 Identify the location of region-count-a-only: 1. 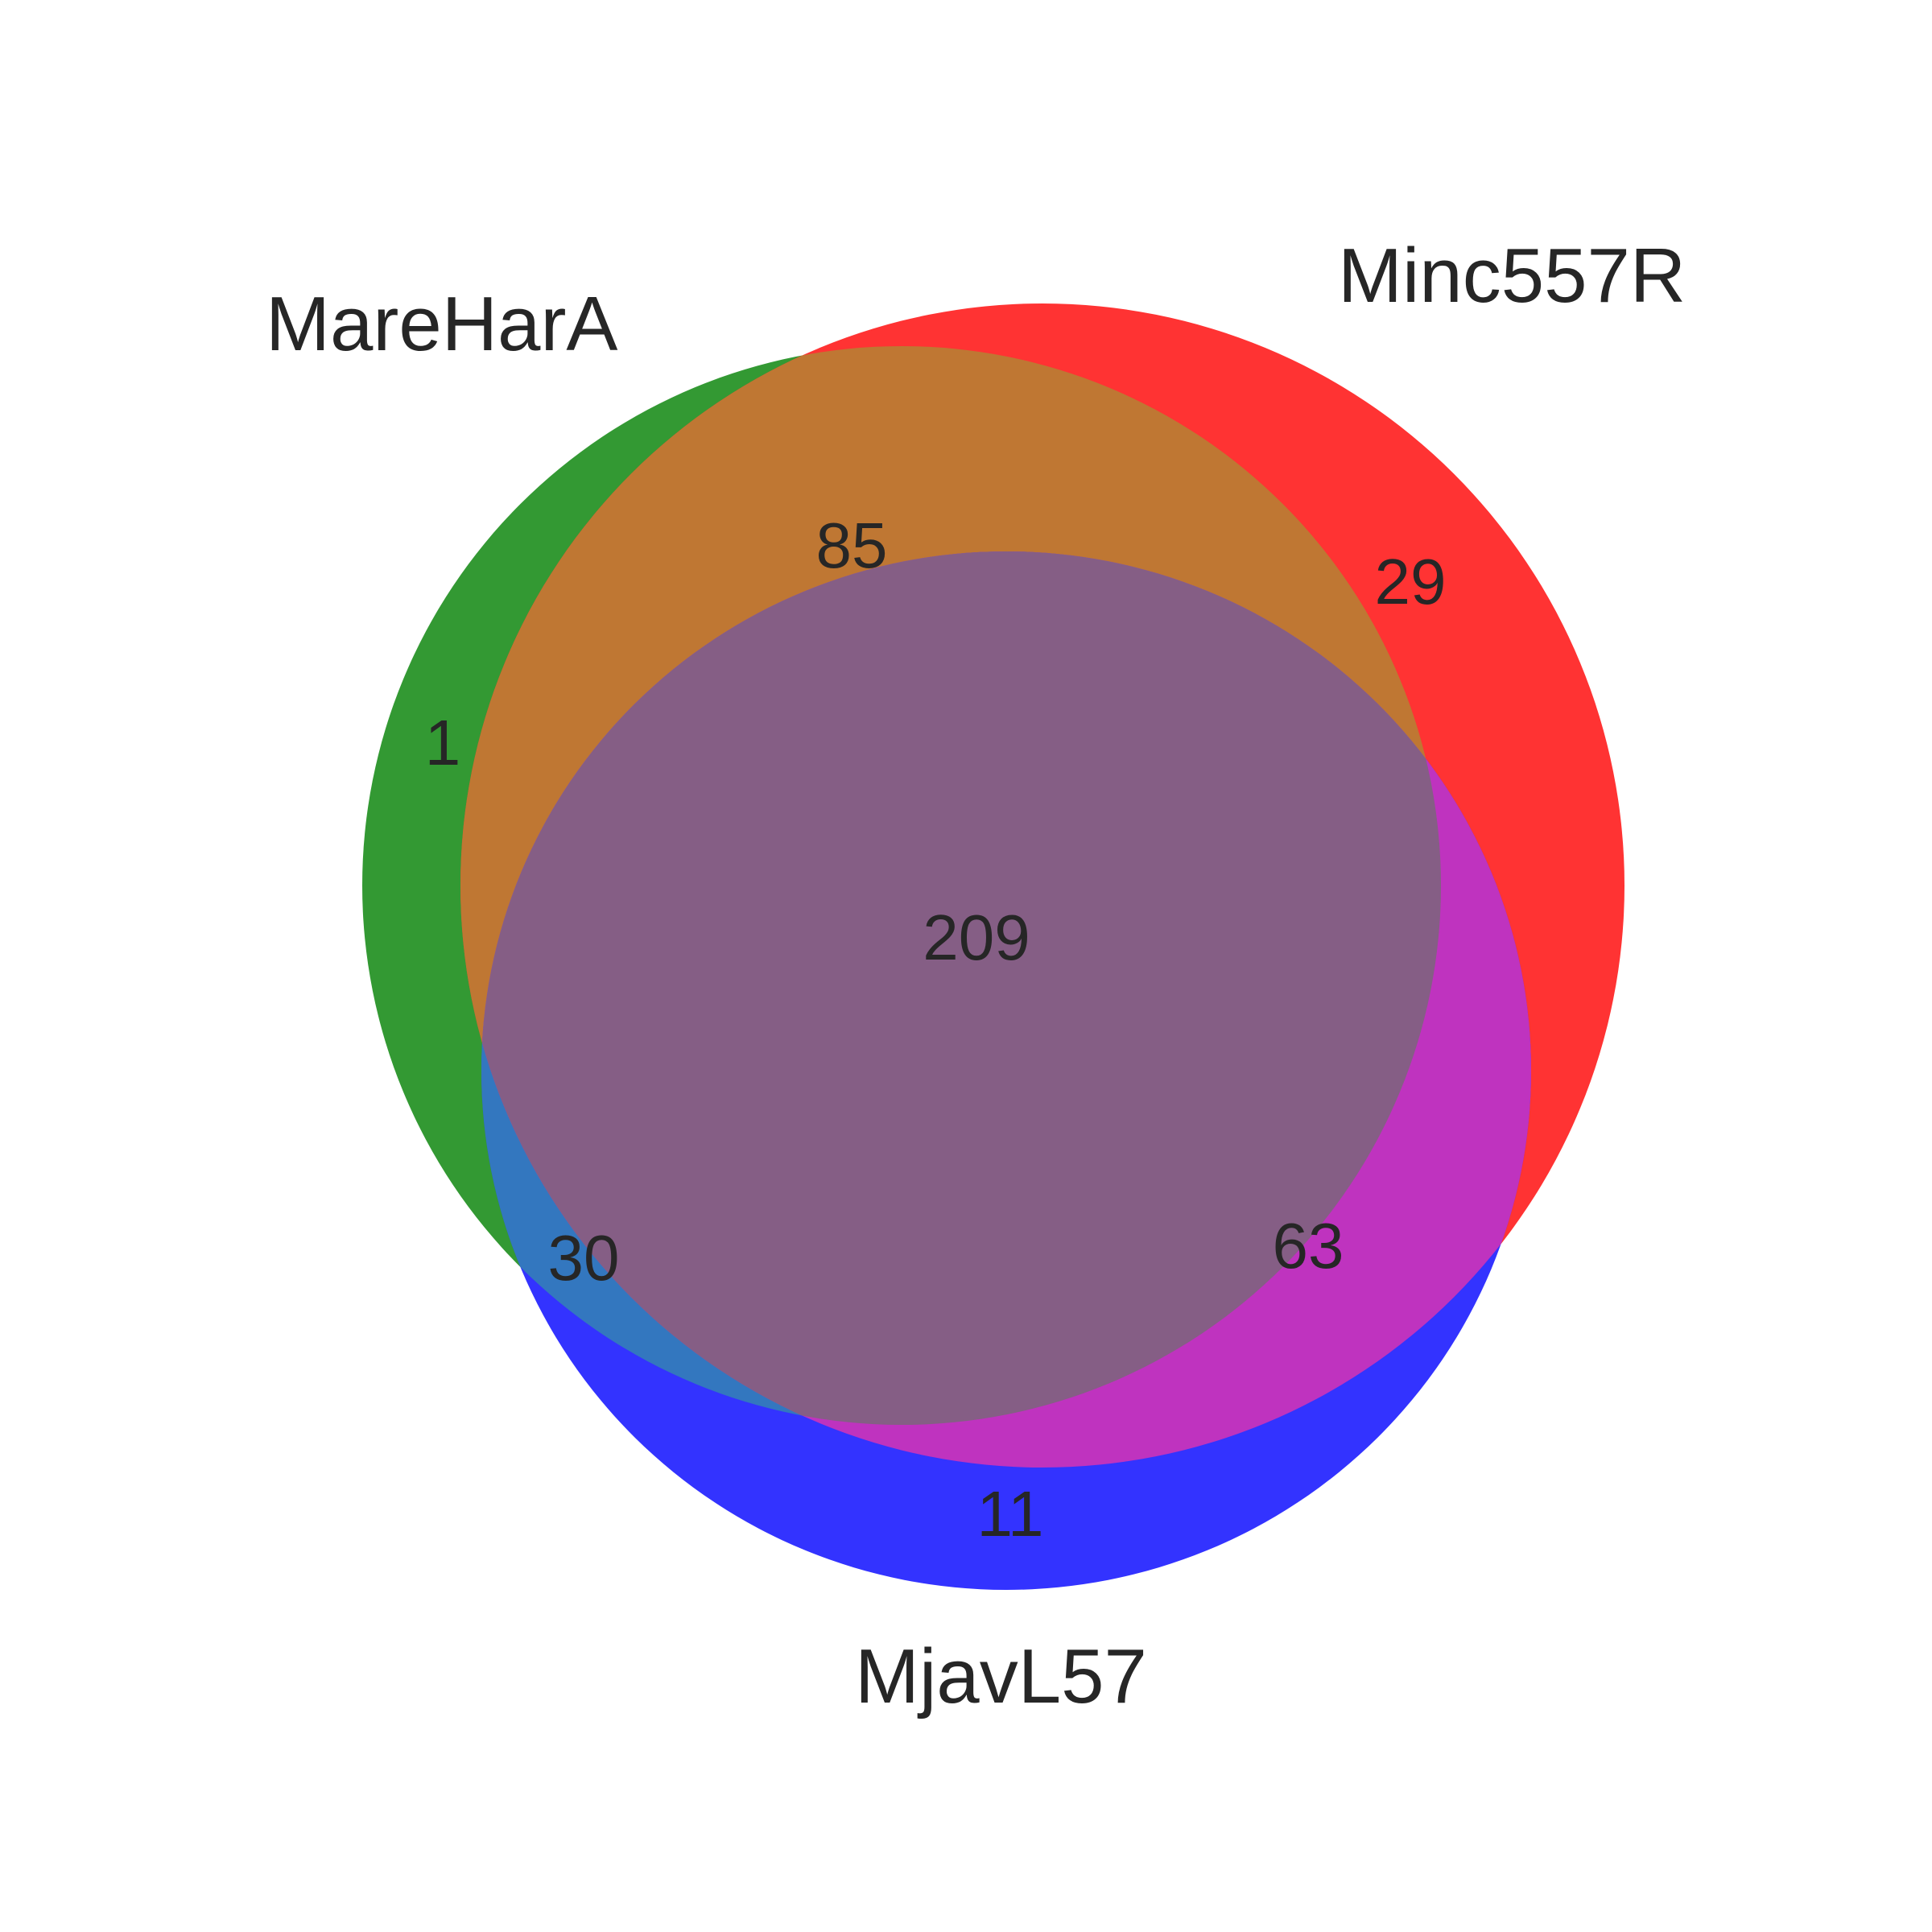
(443, 742).